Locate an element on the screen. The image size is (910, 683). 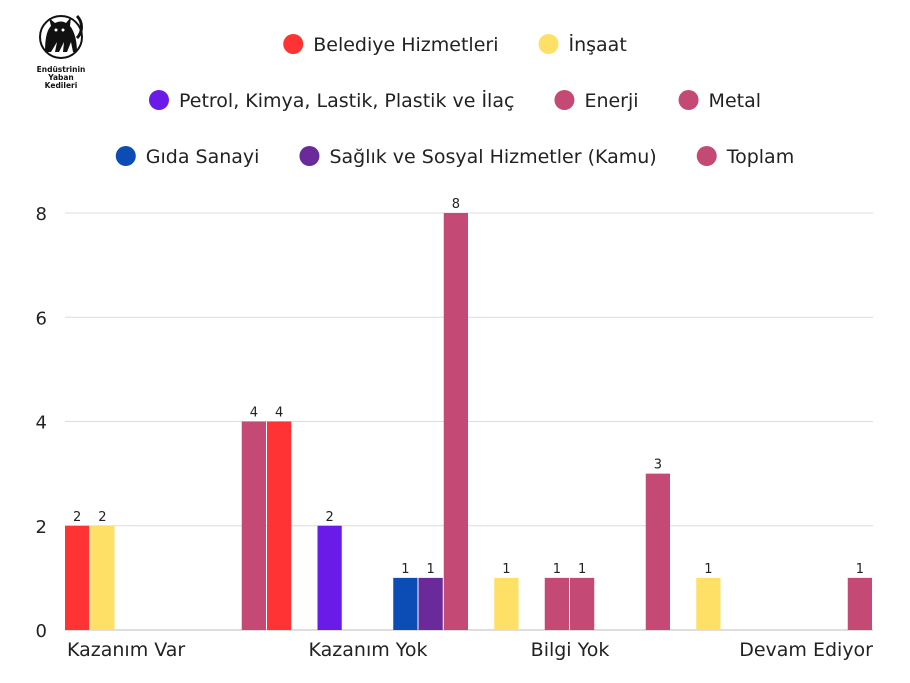
logo: Endüstrinin Yaban Kedileri is located at coordinates (61, 52).